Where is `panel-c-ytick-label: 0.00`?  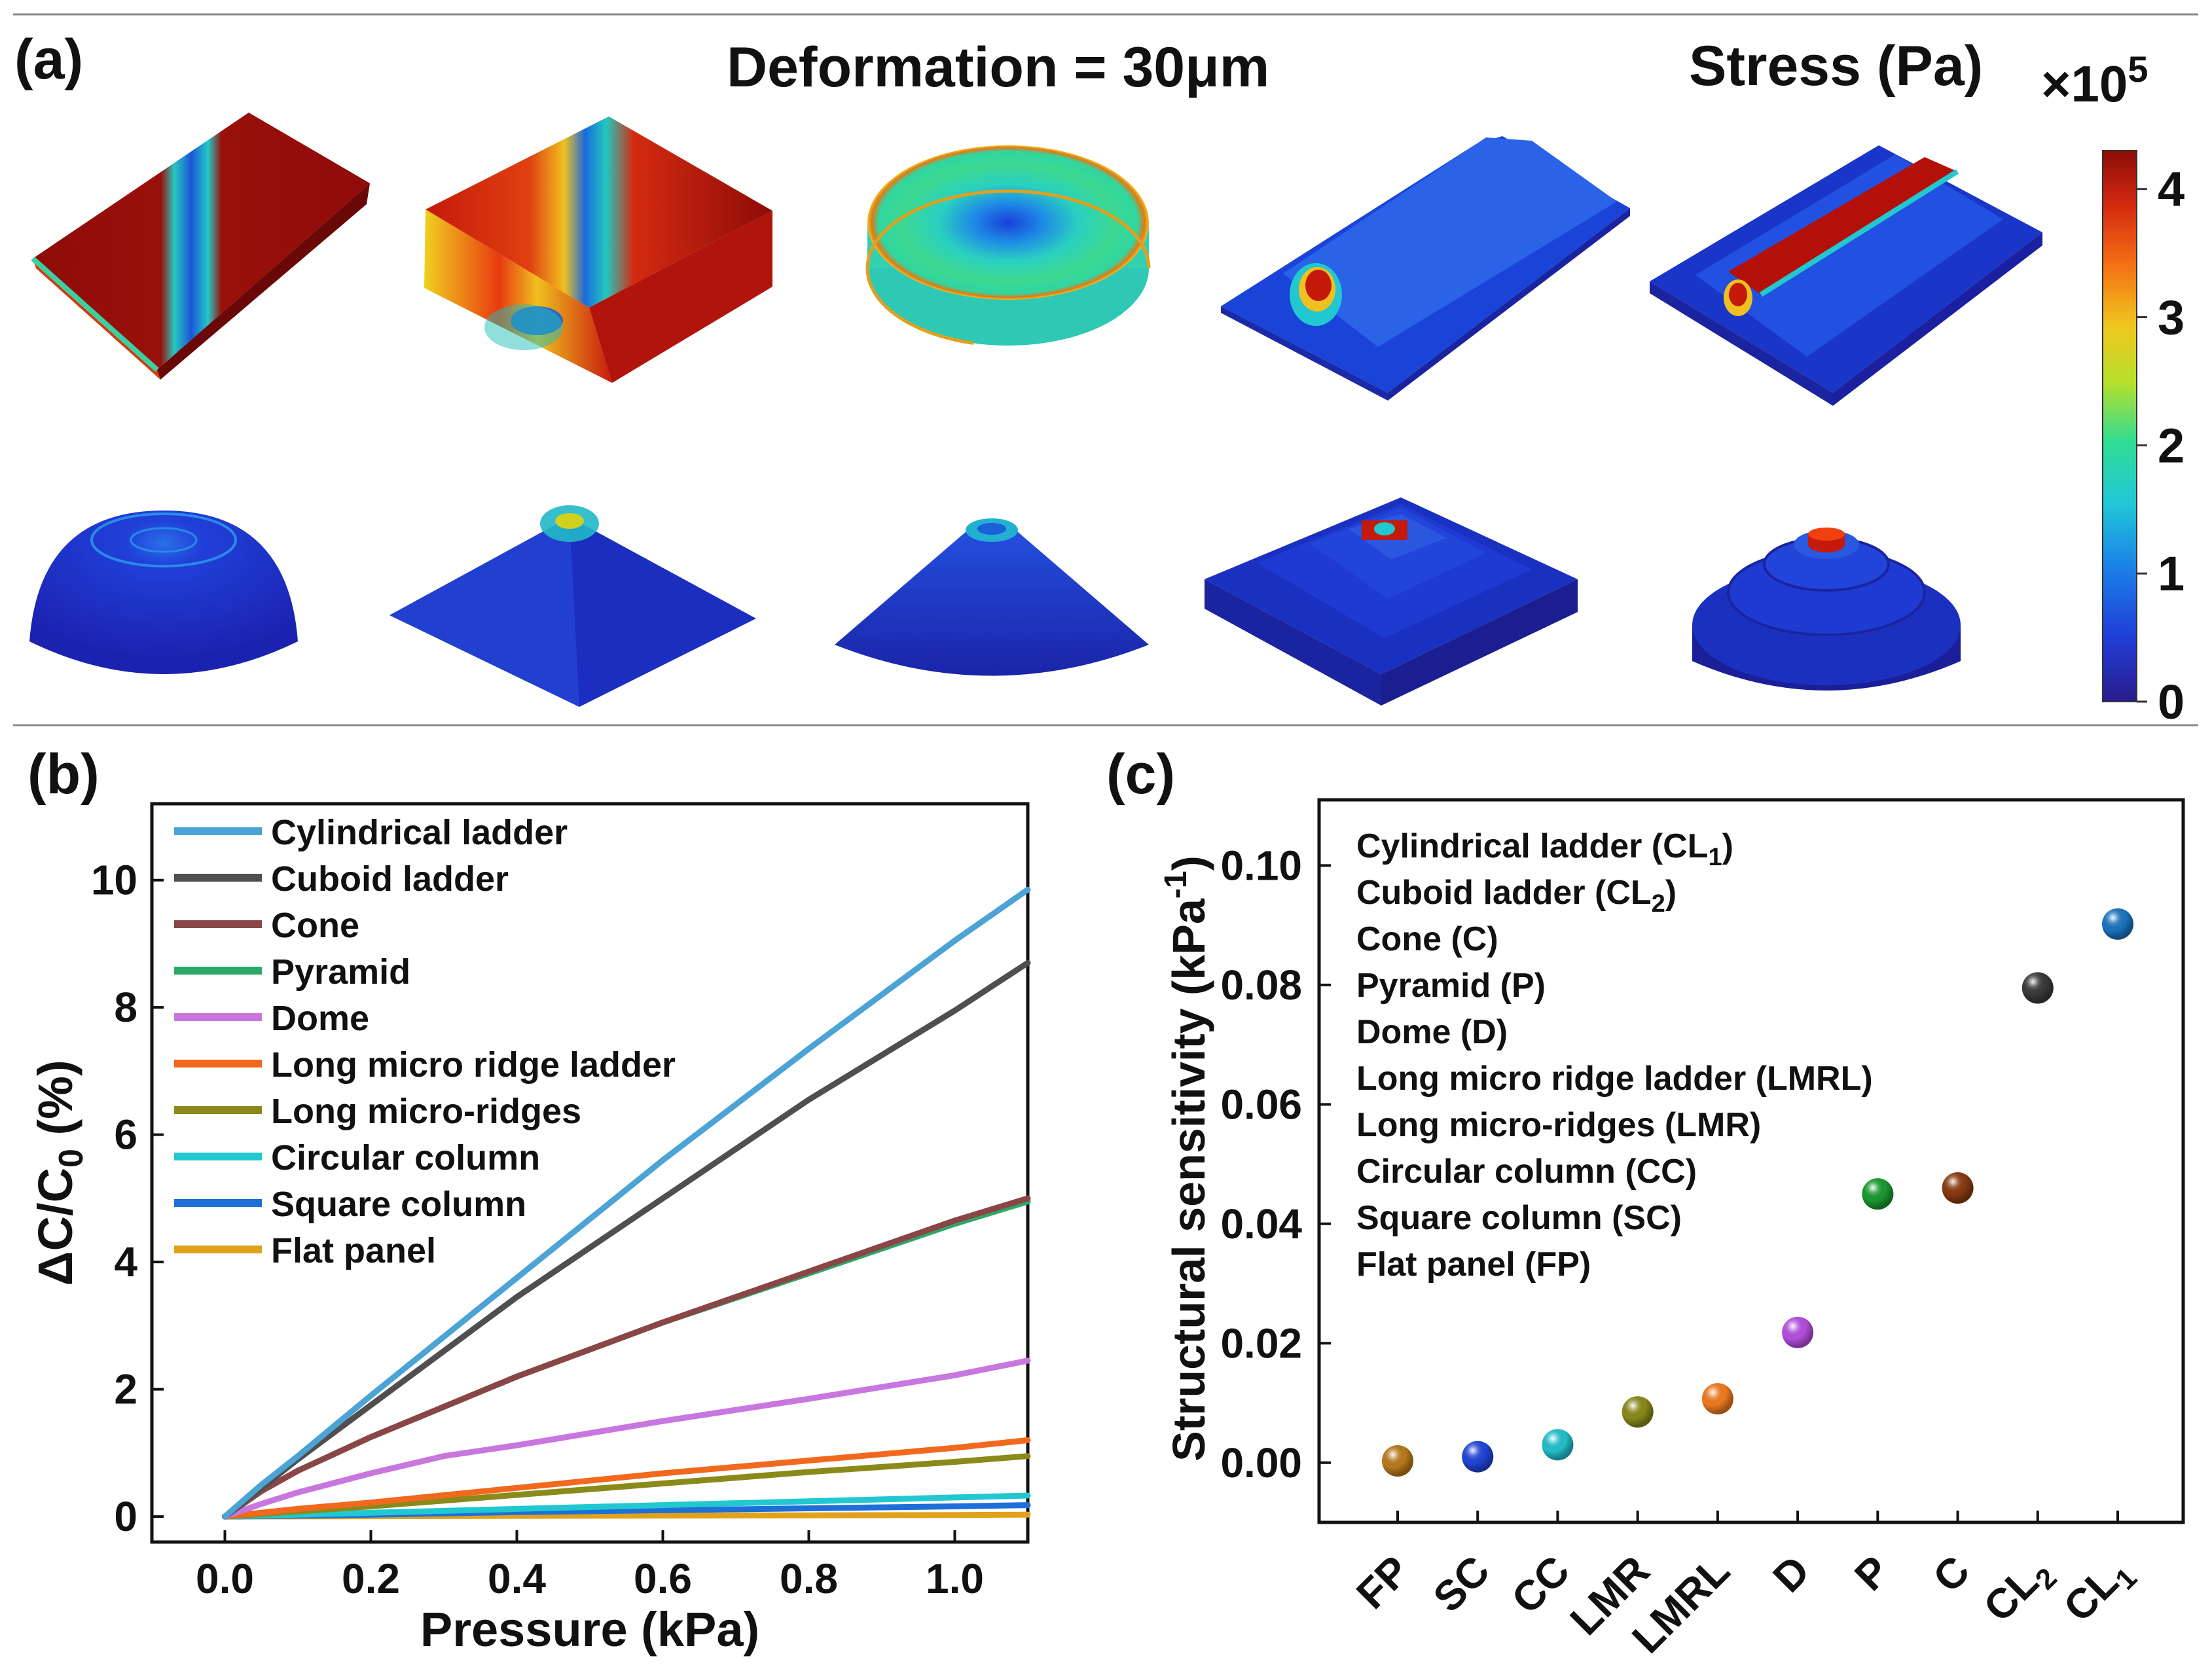
panel-c-ytick-label: 0.00 is located at coordinates (1261, 1463).